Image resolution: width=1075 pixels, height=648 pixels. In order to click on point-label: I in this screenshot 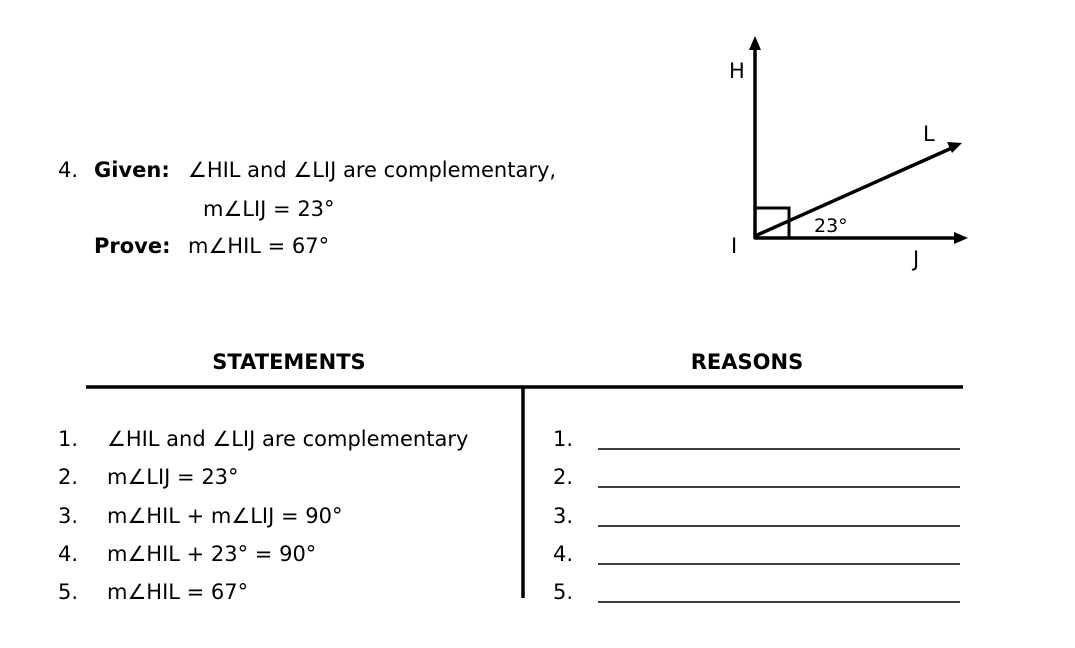, I will do `click(734, 246)`.